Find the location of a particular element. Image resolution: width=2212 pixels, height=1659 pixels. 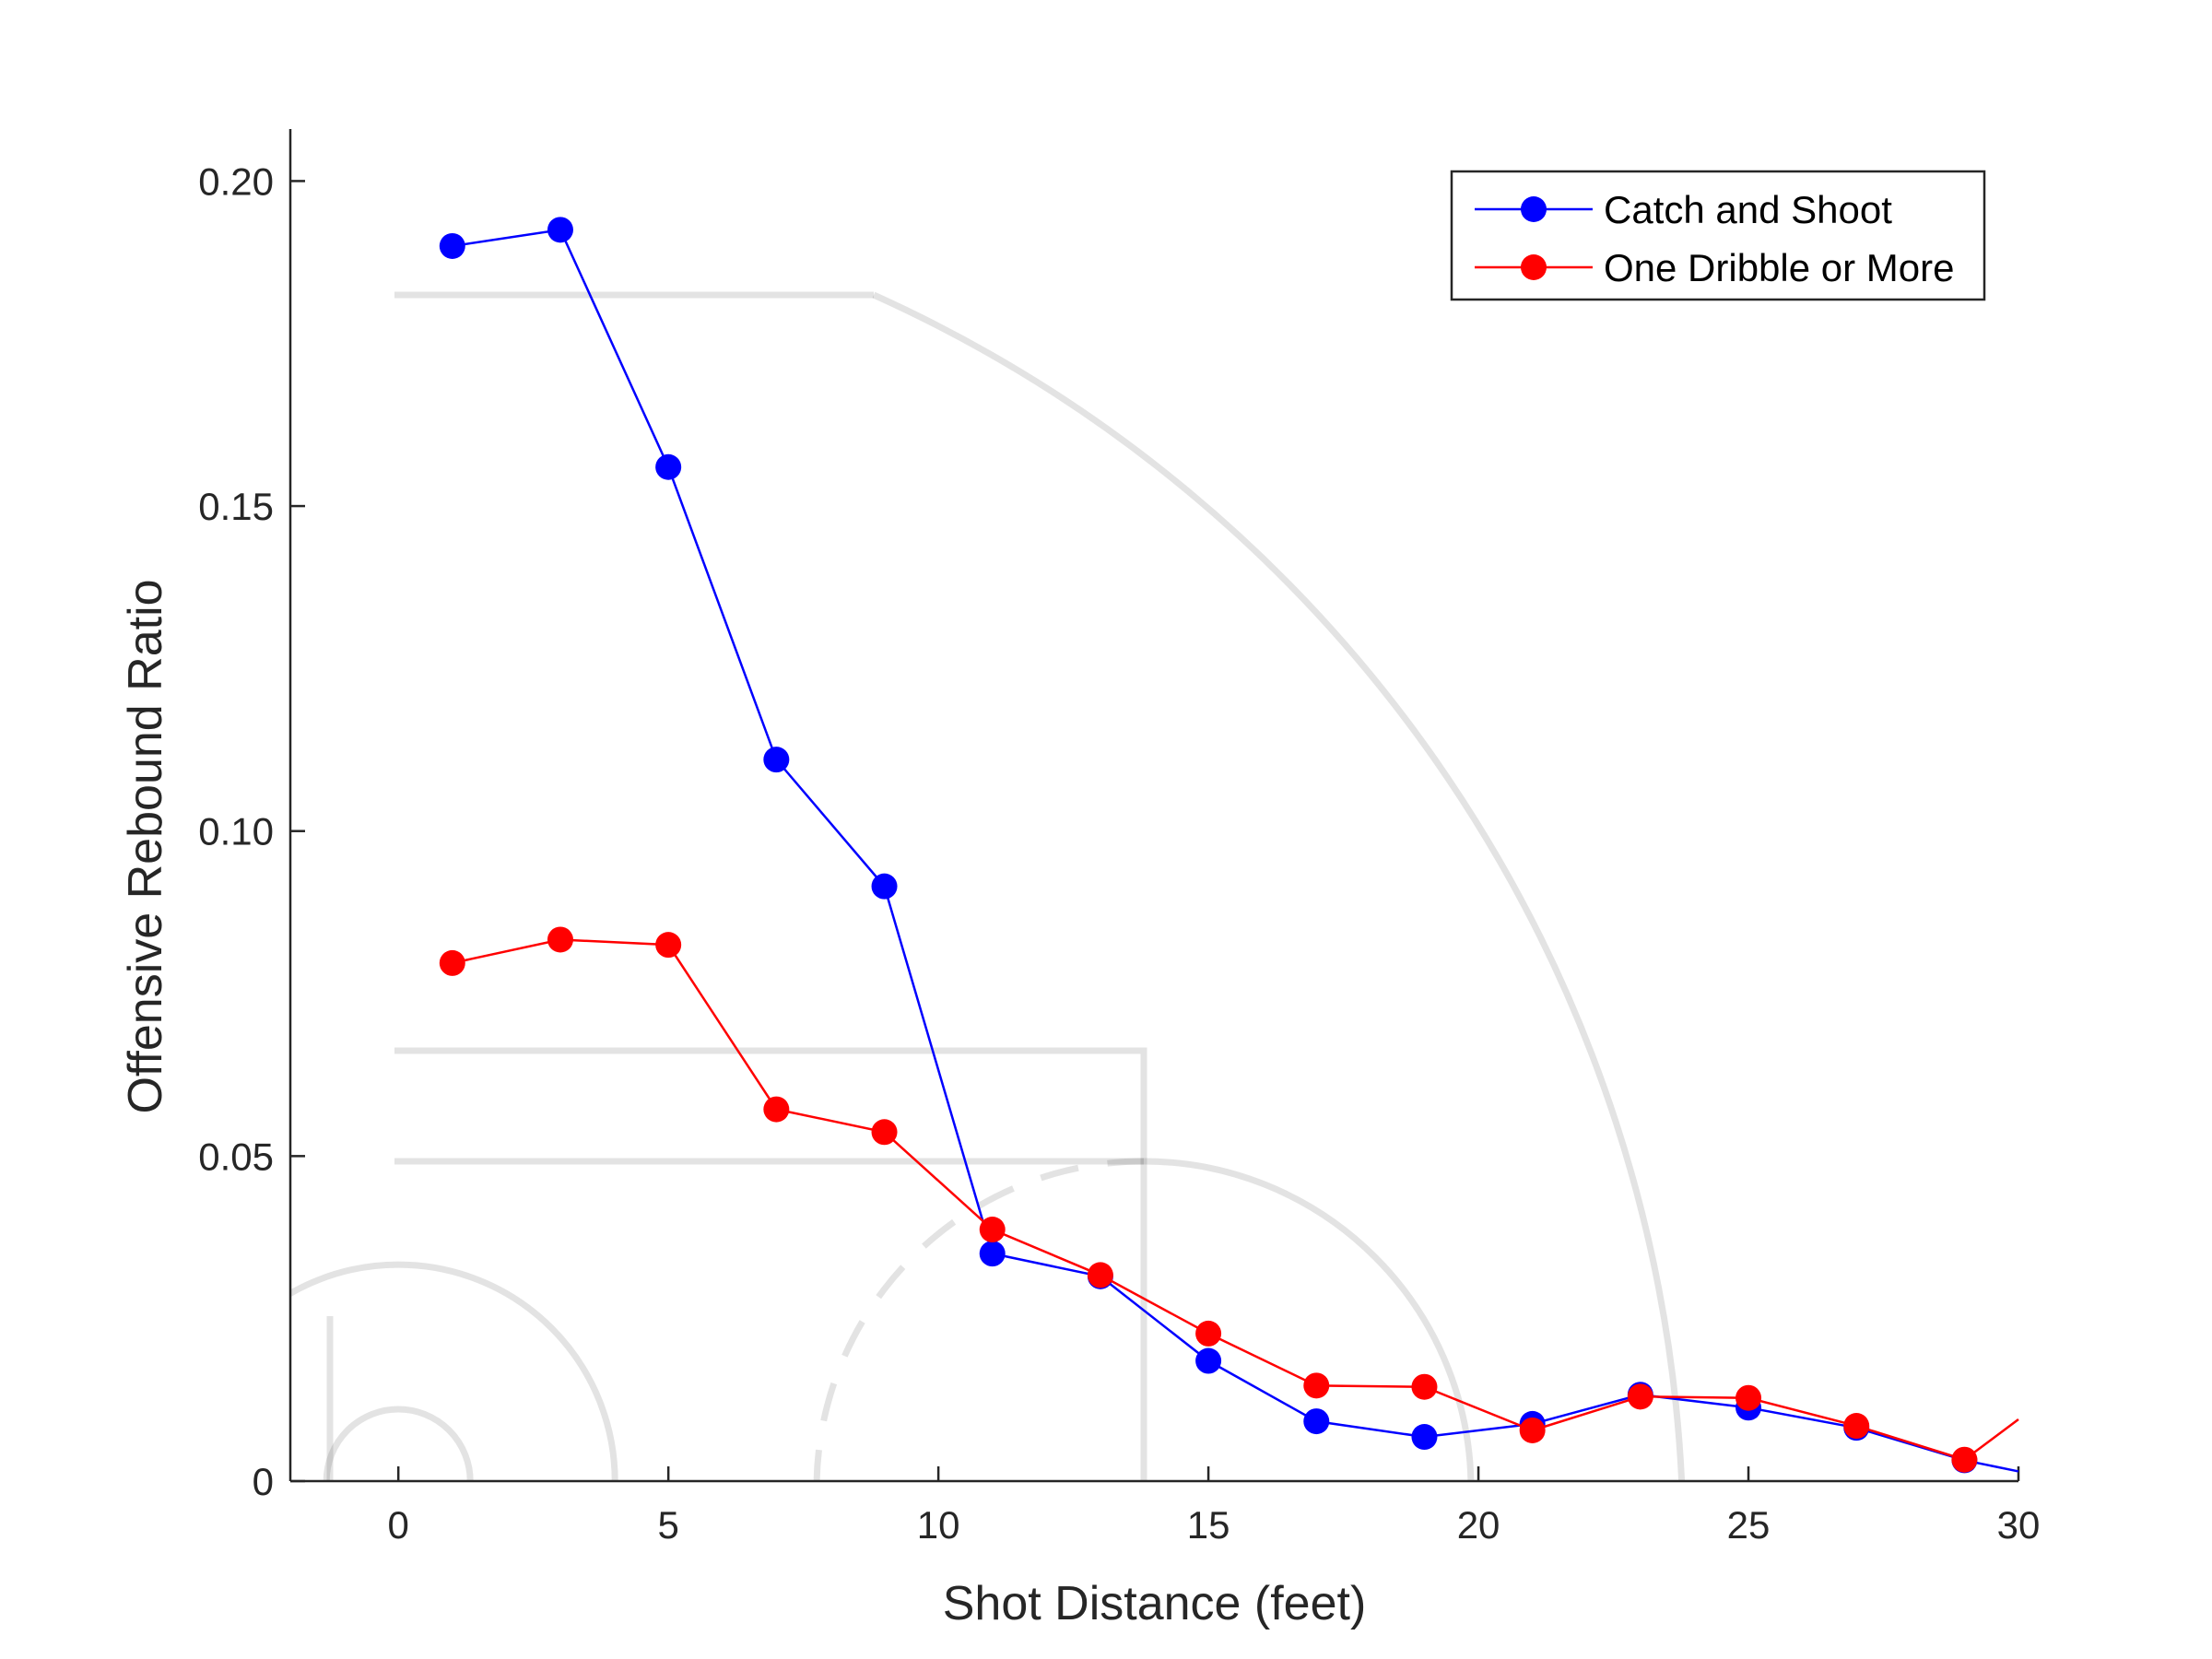

x-tick-label: 5 is located at coordinates (667, 1525).